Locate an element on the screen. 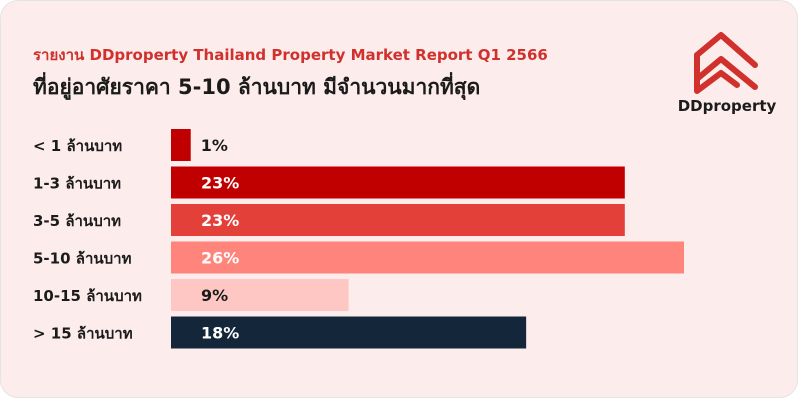  category-label: > 15 ล้านบาท is located at coordinates (83, 334).